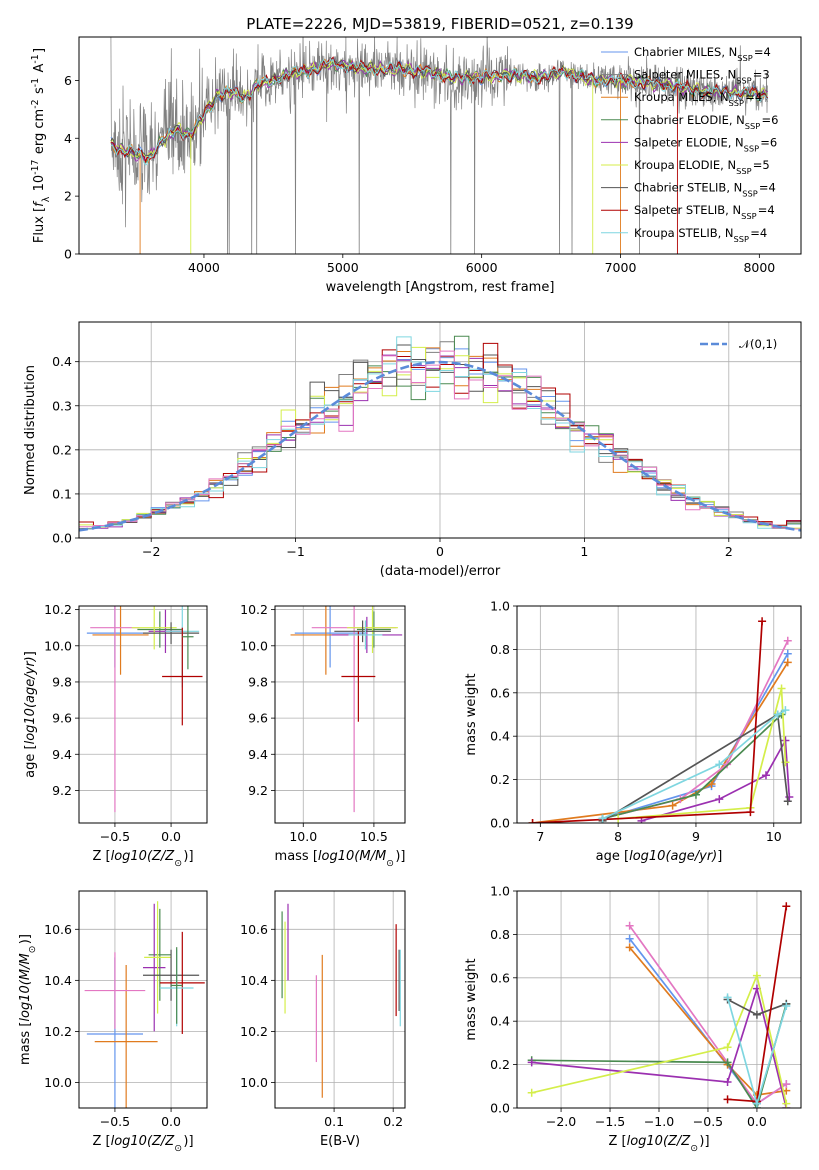 The height and width of the screenshot is (1170, 819). Describe the element at coordinates (151, 551) in the screenshot. I see `x-tick-label: −2` at that location.